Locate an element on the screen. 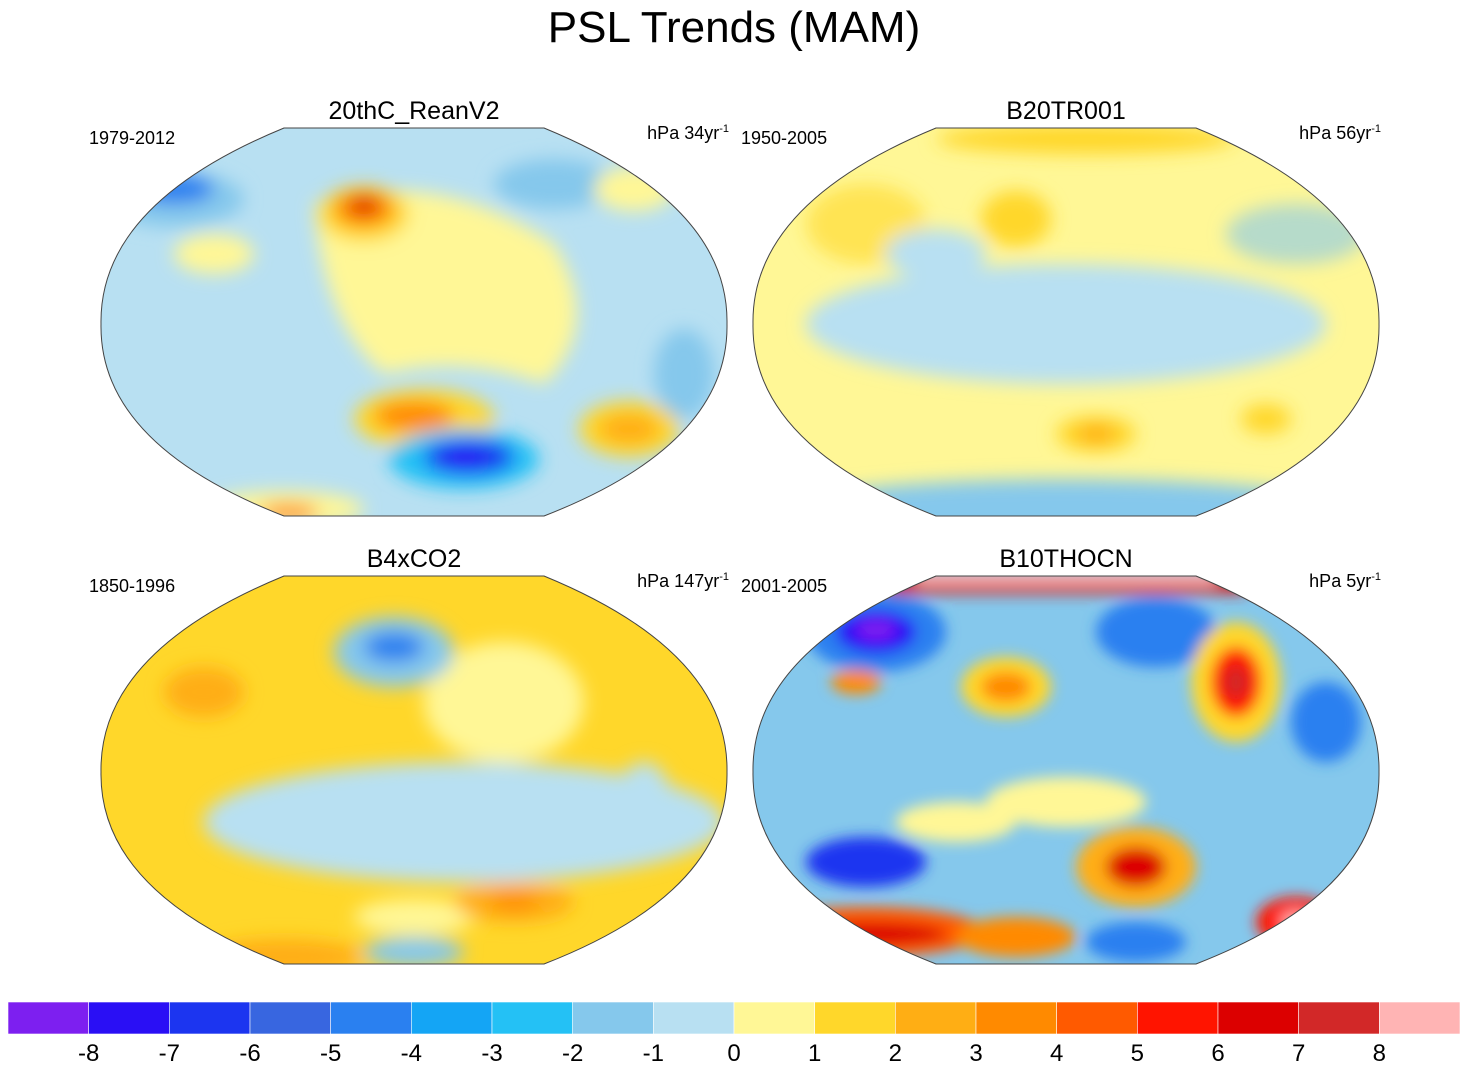 The image size is (1468, 1074). colorbar-tick-label: -6 is located at coordinates (250, 1053).